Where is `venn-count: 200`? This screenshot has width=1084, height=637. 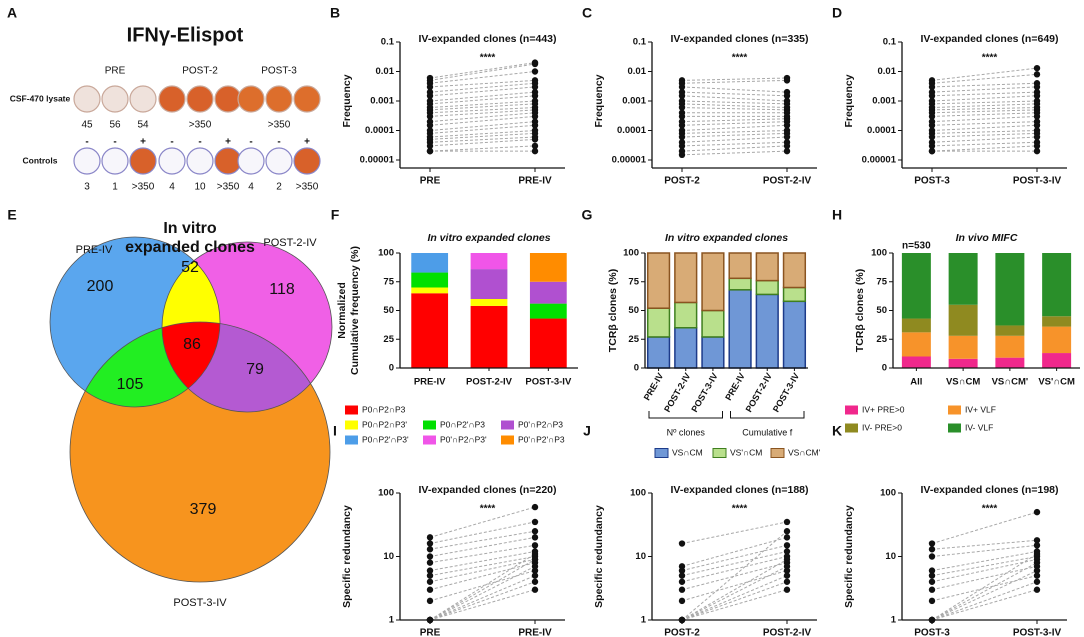 venn-count: 200 is located at coordinates (100, 286).